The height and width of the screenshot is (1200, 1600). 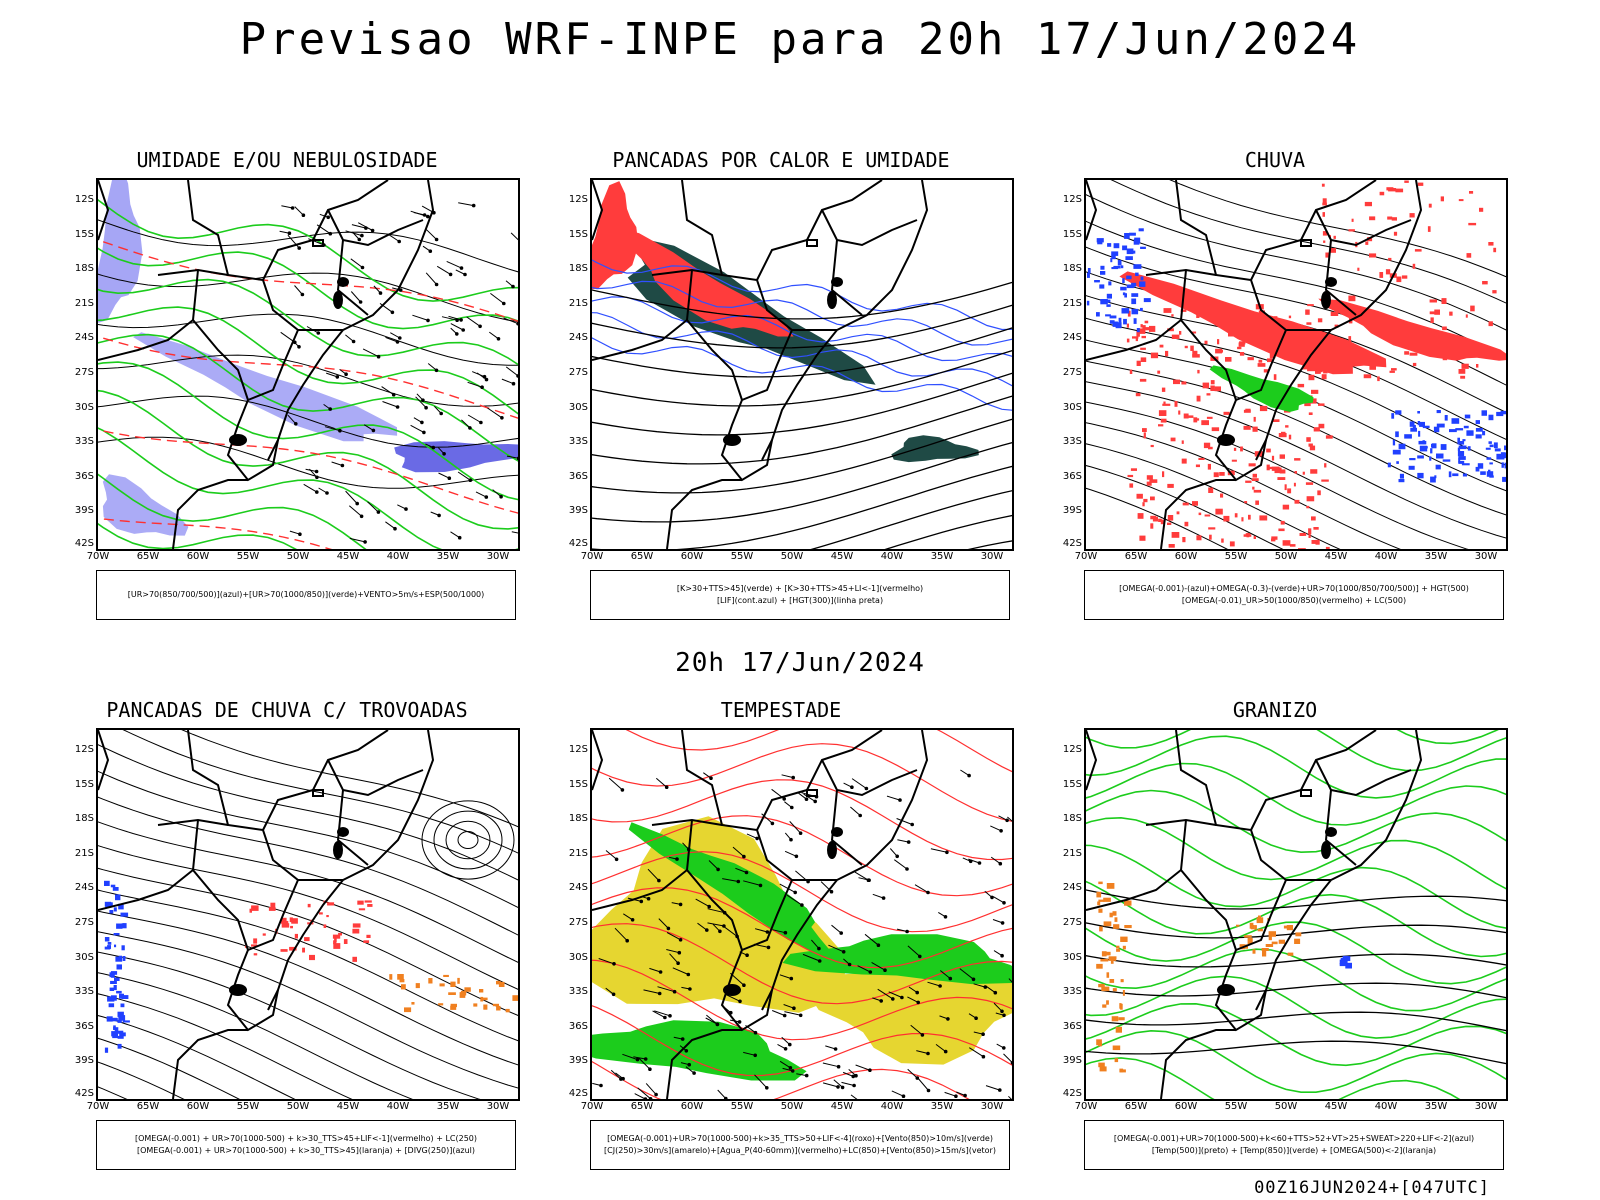 I want to click on lon-tick-label: 30W, so click(x=1486, y=1106).